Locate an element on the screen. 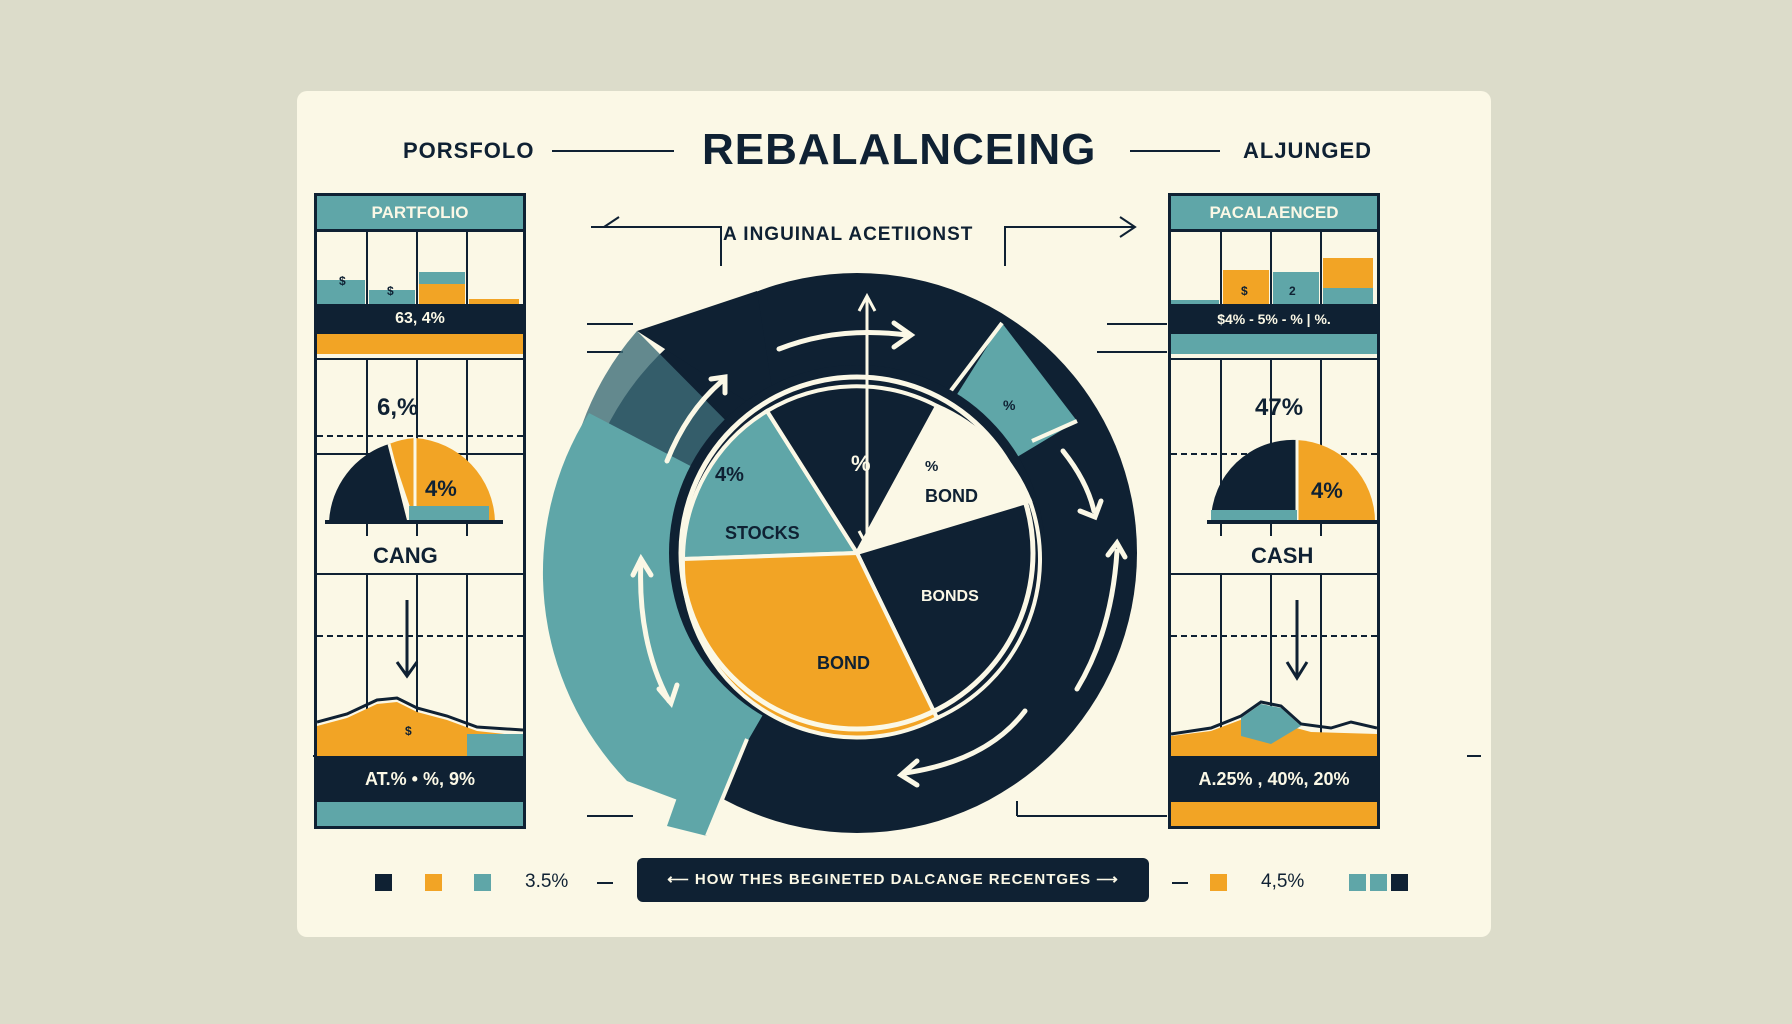 This screenshot has height=1024, width=1792. right-panel-footer is located at coordinates (1274, 814).